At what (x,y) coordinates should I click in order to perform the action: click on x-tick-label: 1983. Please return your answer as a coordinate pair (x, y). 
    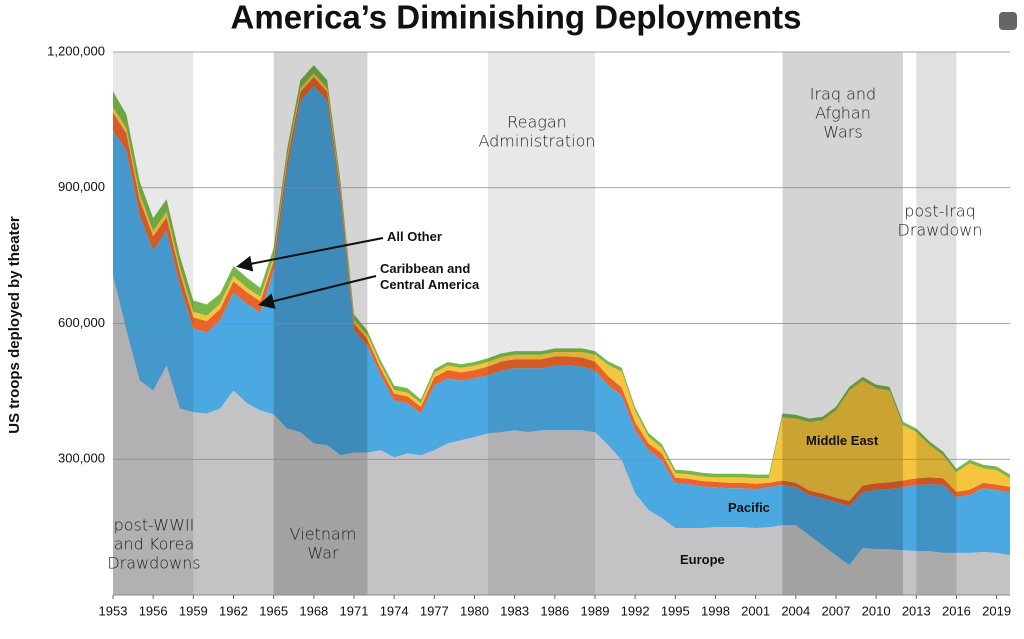
    Looking at the image, I should click on (514, 610).